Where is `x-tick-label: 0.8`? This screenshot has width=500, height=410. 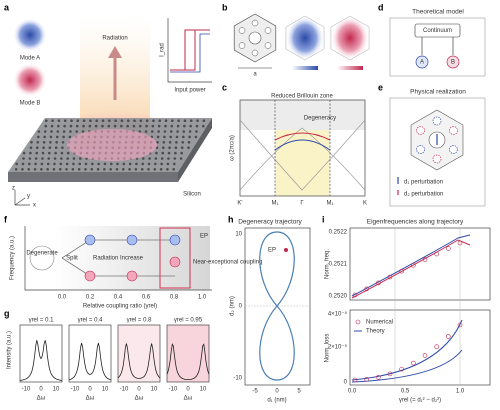 x-tick-label: 0.8 is located at coordinates (174, 298).